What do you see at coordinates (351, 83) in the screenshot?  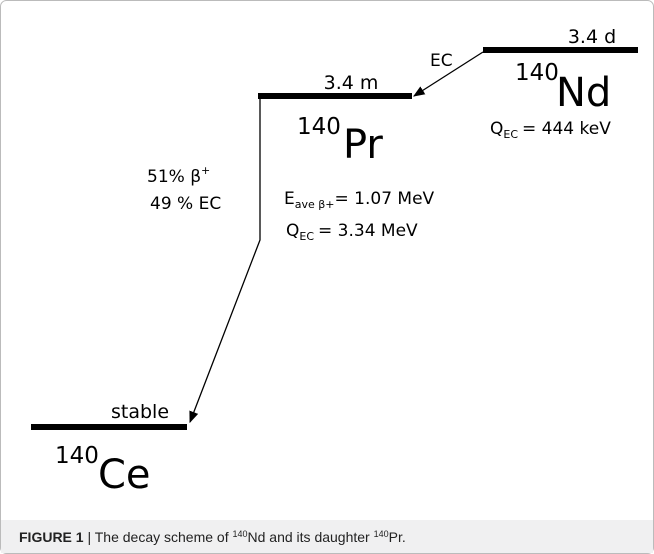 I see `half-life: 3.4 m` at bounding box center [351, 83].